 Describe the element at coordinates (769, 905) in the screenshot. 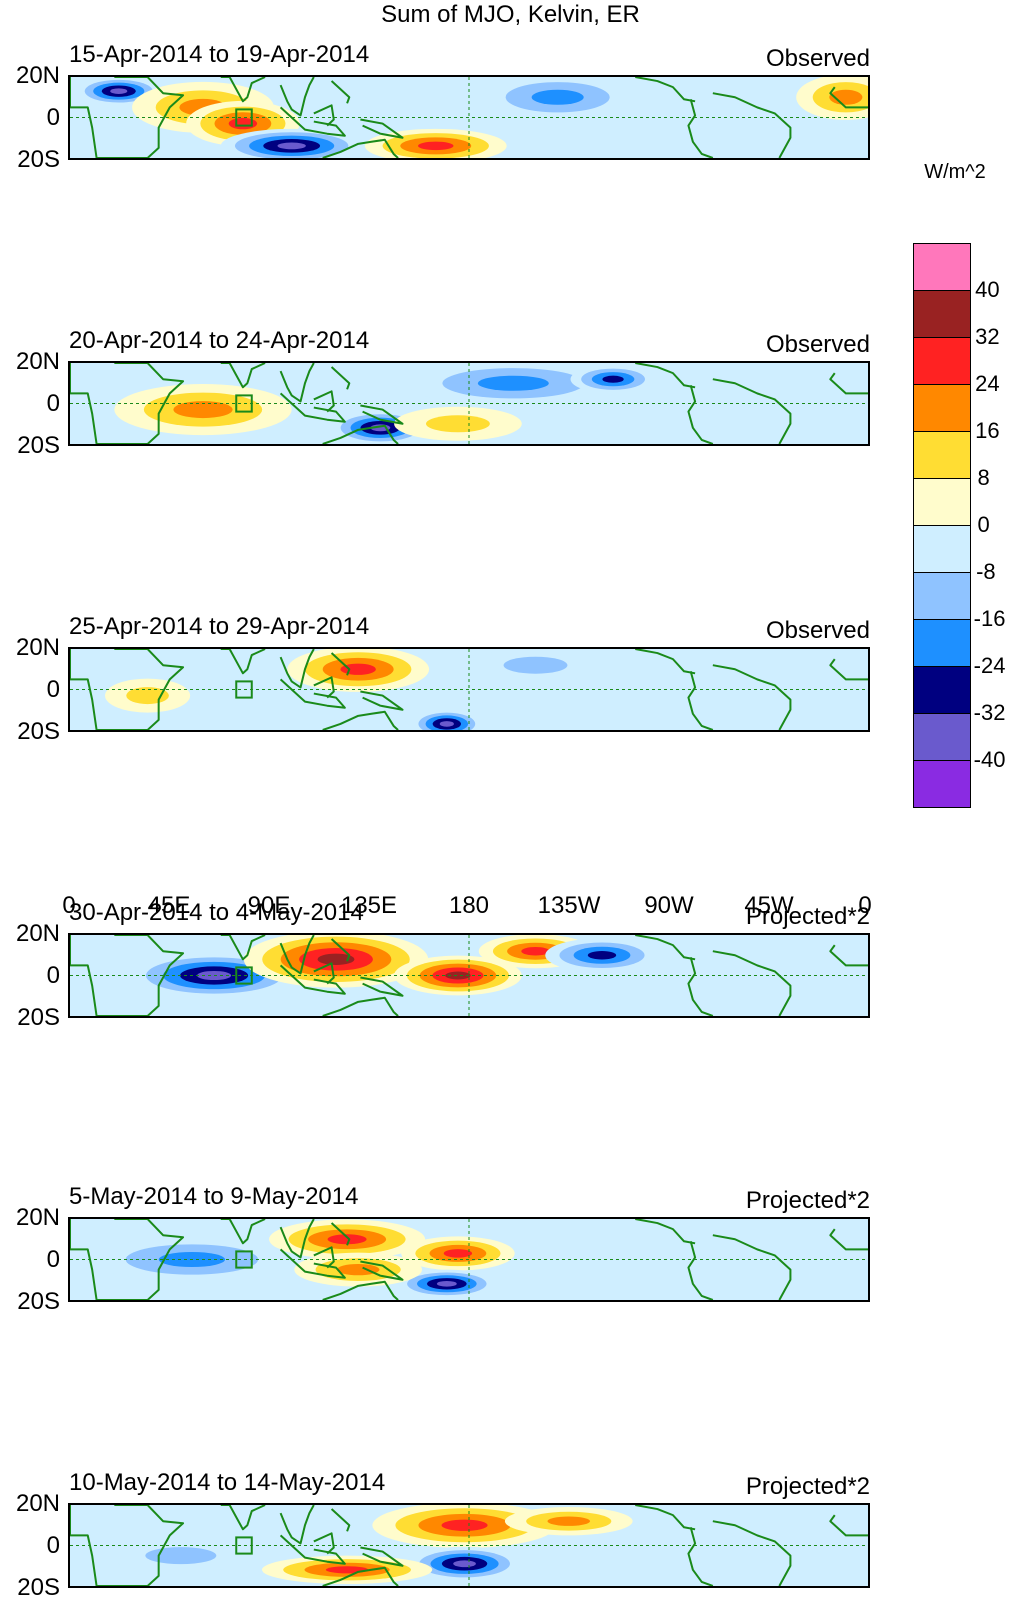

I see `lon-label-45w: 45W` at that location.